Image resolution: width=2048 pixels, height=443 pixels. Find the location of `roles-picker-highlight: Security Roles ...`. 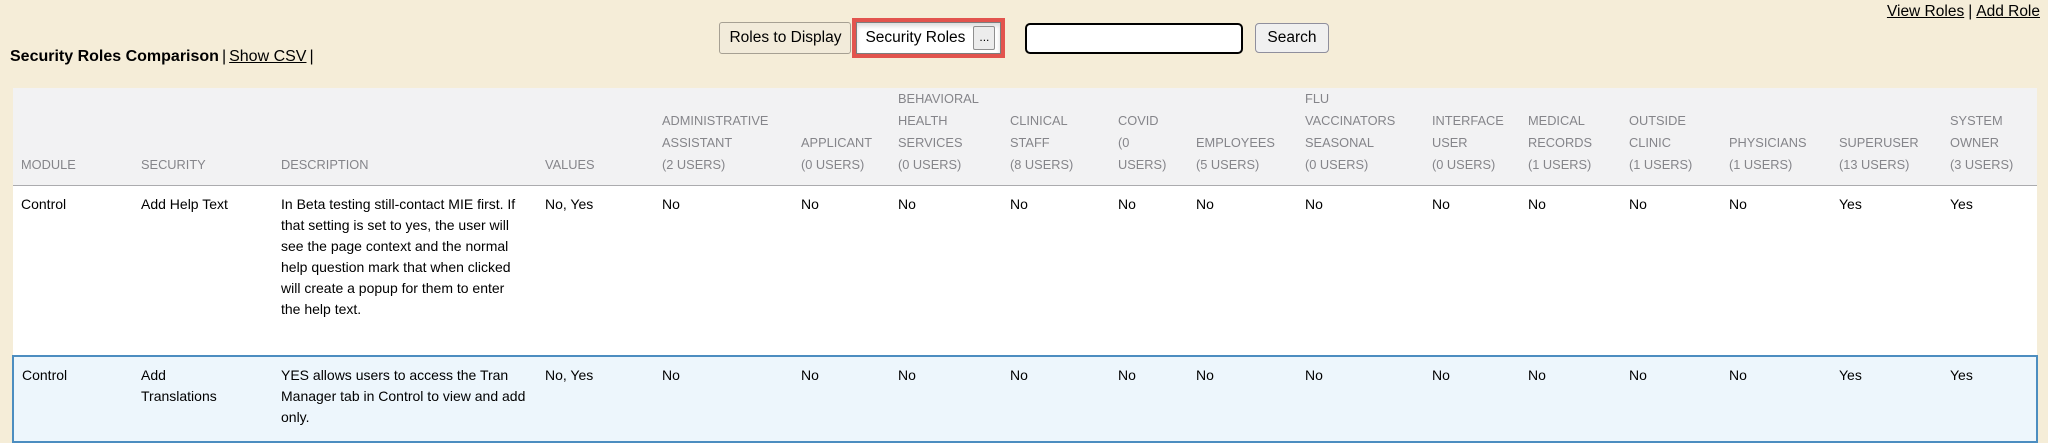

roles-picker-highlight: Security Roles ... is located at coordinates (929, 38).